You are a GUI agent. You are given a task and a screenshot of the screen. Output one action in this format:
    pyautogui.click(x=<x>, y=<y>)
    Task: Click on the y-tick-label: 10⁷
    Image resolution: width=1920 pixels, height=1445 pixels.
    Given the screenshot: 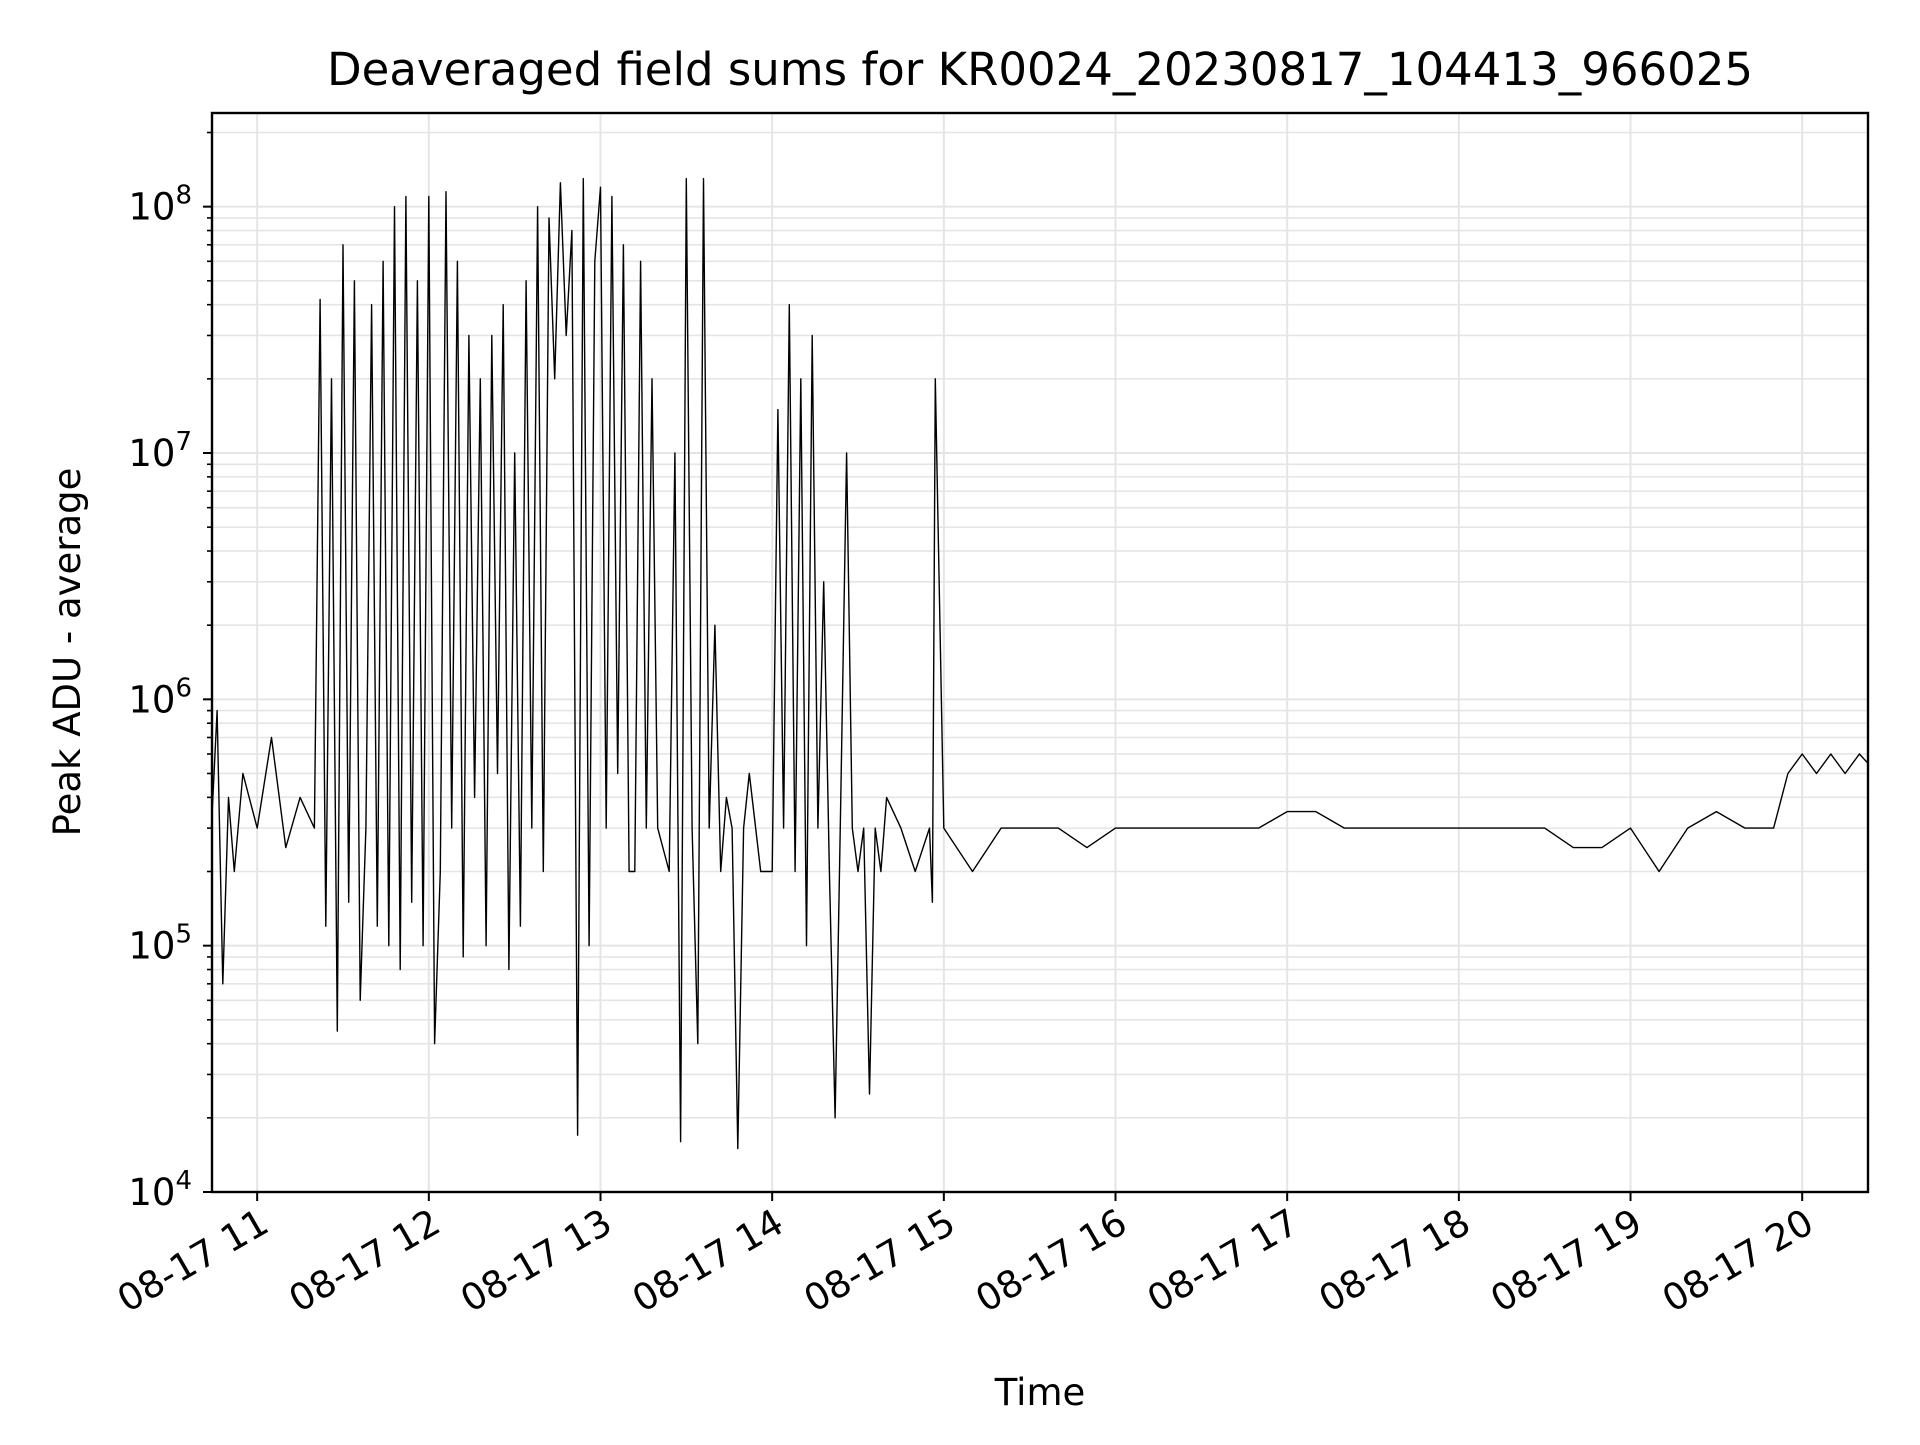 What is the action you would take?
    pyautogui.click(x=160, y=451)
    